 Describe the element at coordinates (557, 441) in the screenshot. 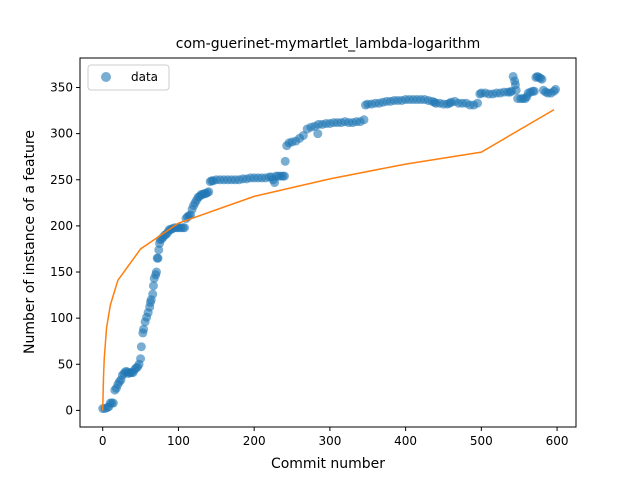

I see `x-tick-label: 600` at that location.